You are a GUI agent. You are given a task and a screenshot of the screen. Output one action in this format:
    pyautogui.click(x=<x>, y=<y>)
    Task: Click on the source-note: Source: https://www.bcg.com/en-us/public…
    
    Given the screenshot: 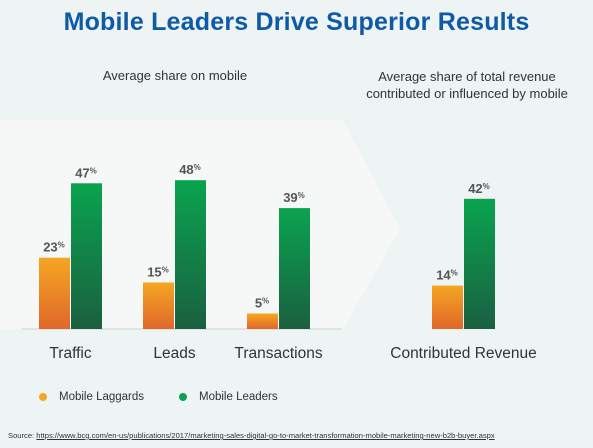 What is the action you would take?
    pyautogui.click(x=300, y=435)
    